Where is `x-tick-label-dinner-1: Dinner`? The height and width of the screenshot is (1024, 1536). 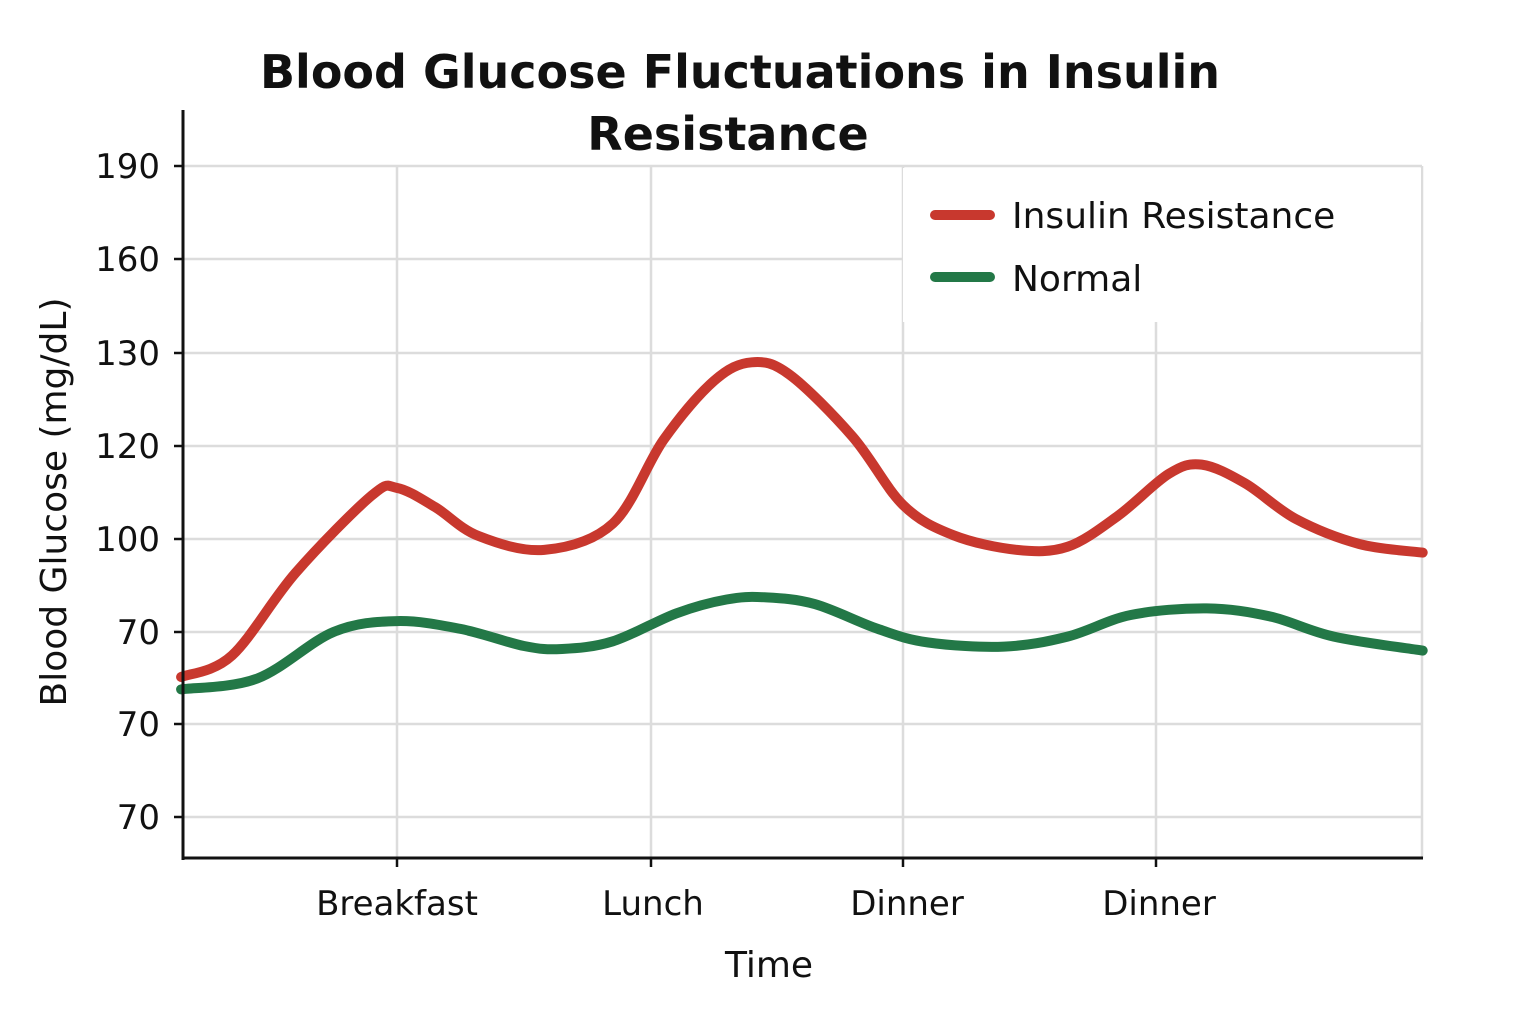 x-tick-label-dinner-1: Dinner is located at coordinates (907, 904).